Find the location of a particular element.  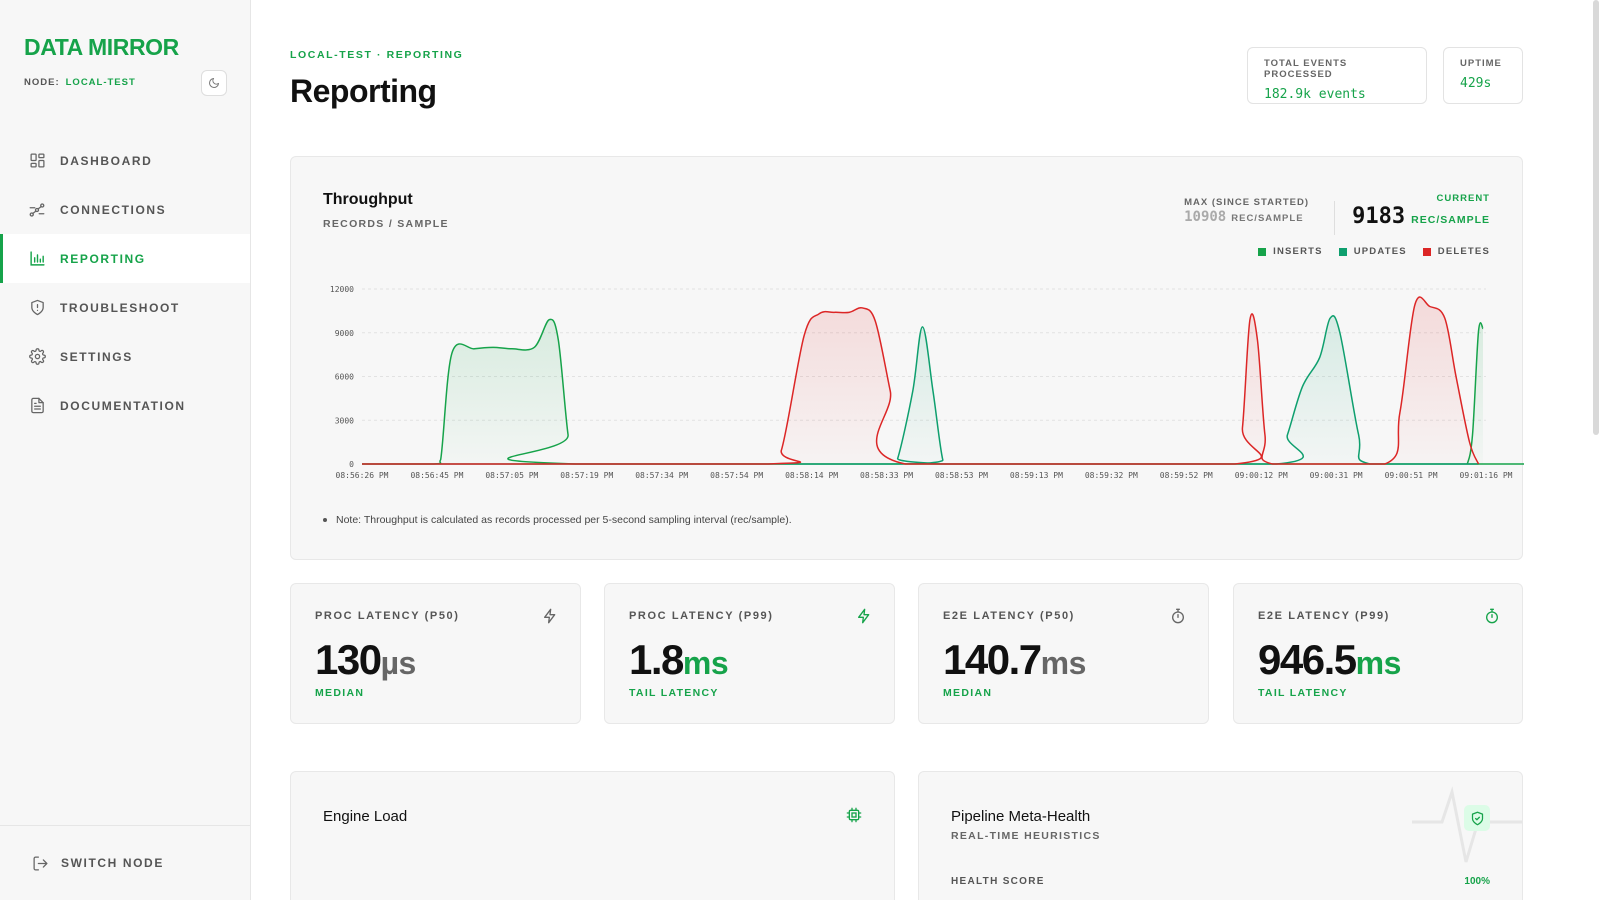

latency-value: 130µs is located at coordinates (365, 660).